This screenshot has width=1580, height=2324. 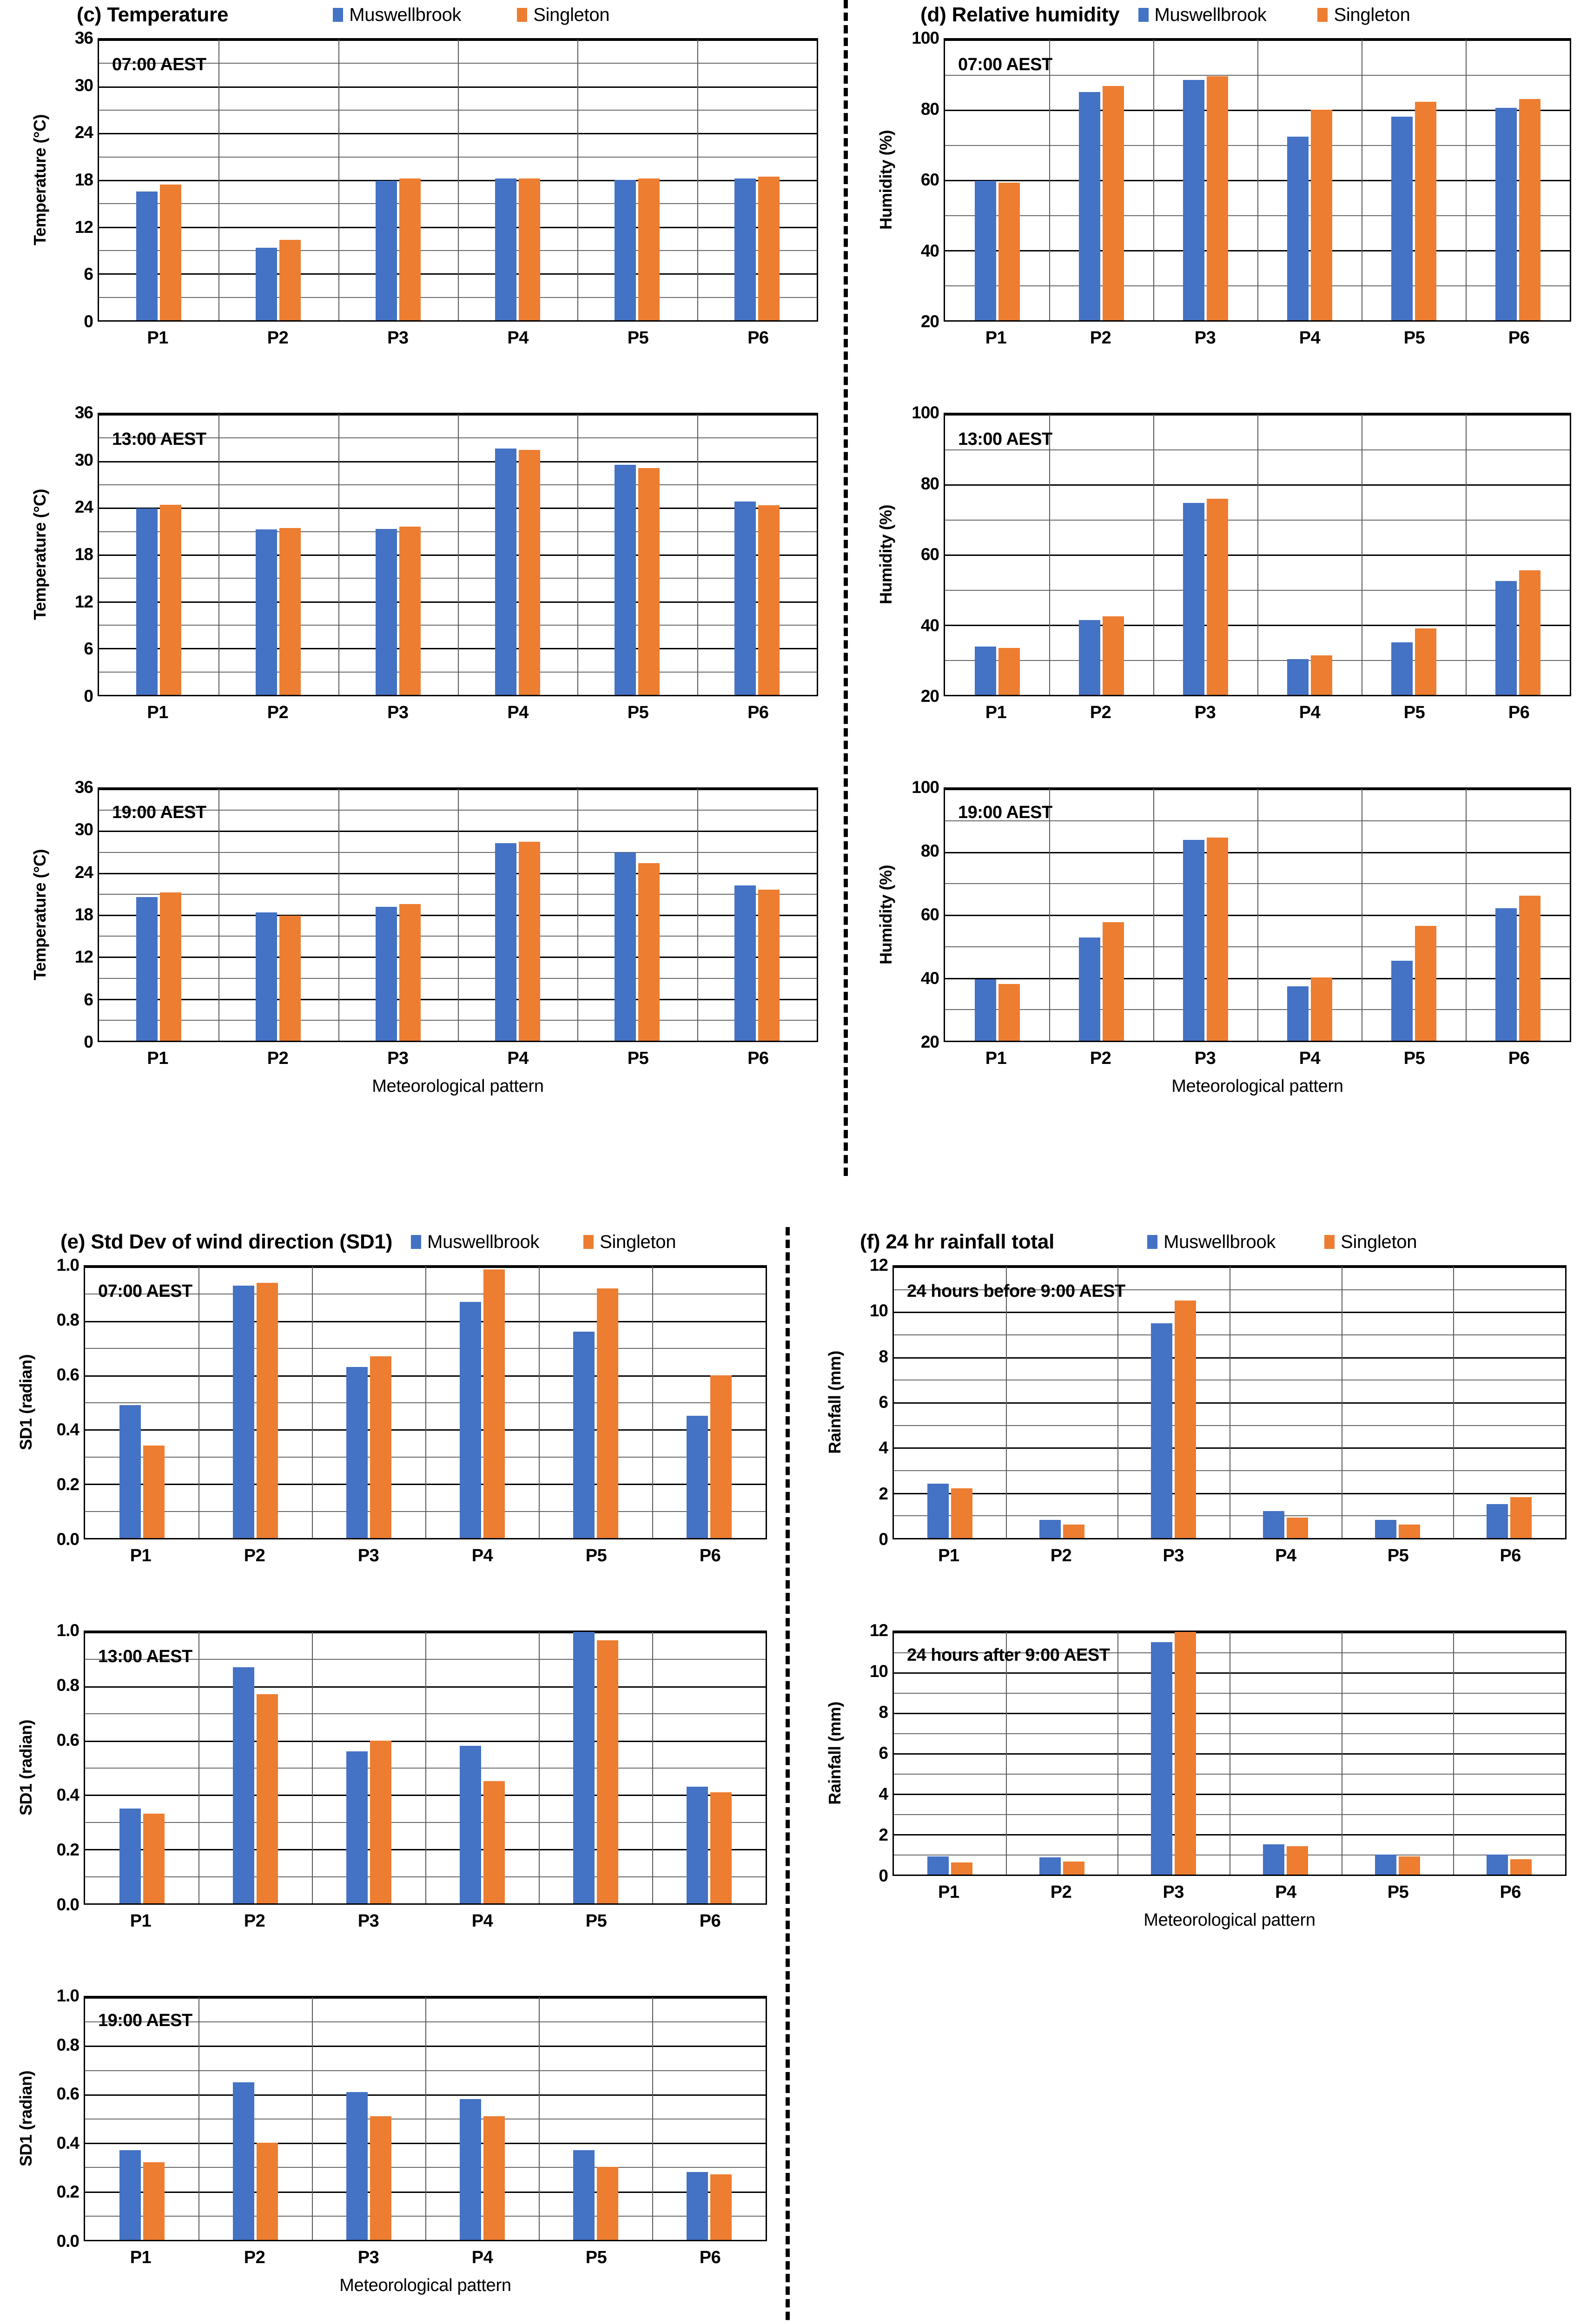 I want to click on y-axis-tick-label: 0, so click(x=88, y=696).